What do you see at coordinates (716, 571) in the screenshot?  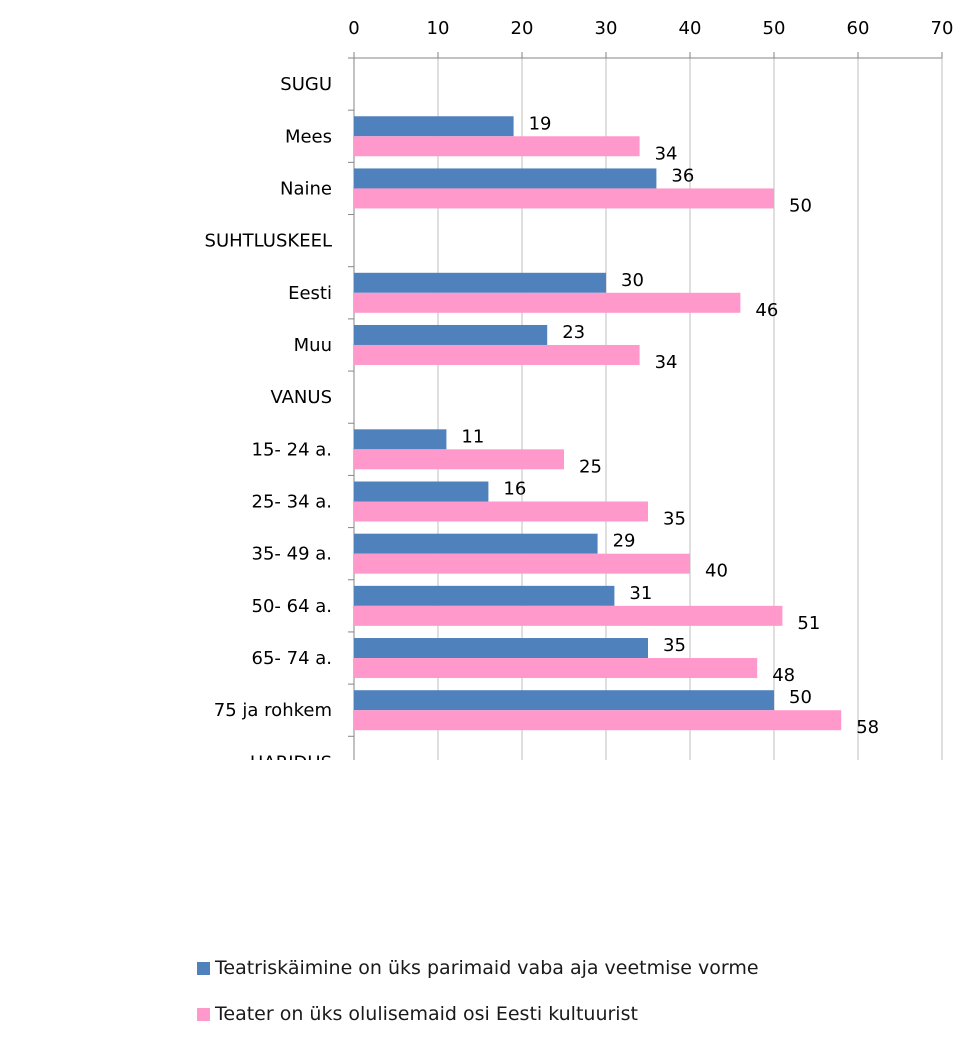 I see `data-label-series-2: 40` at bounding box center [716, 571].